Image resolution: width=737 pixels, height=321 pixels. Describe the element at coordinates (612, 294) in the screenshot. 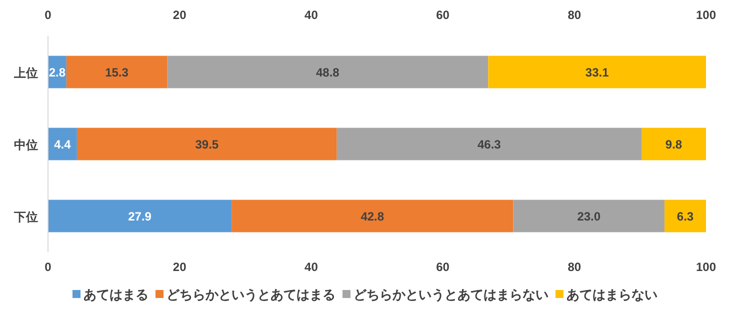

I see `legend-label: あてはまらない` at that location.